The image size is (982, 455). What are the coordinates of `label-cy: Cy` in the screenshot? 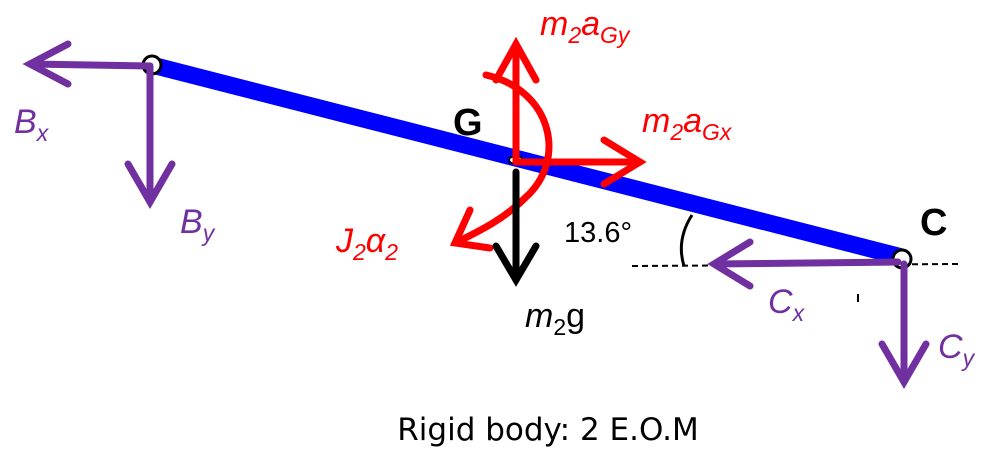 It's located at (957, 349).